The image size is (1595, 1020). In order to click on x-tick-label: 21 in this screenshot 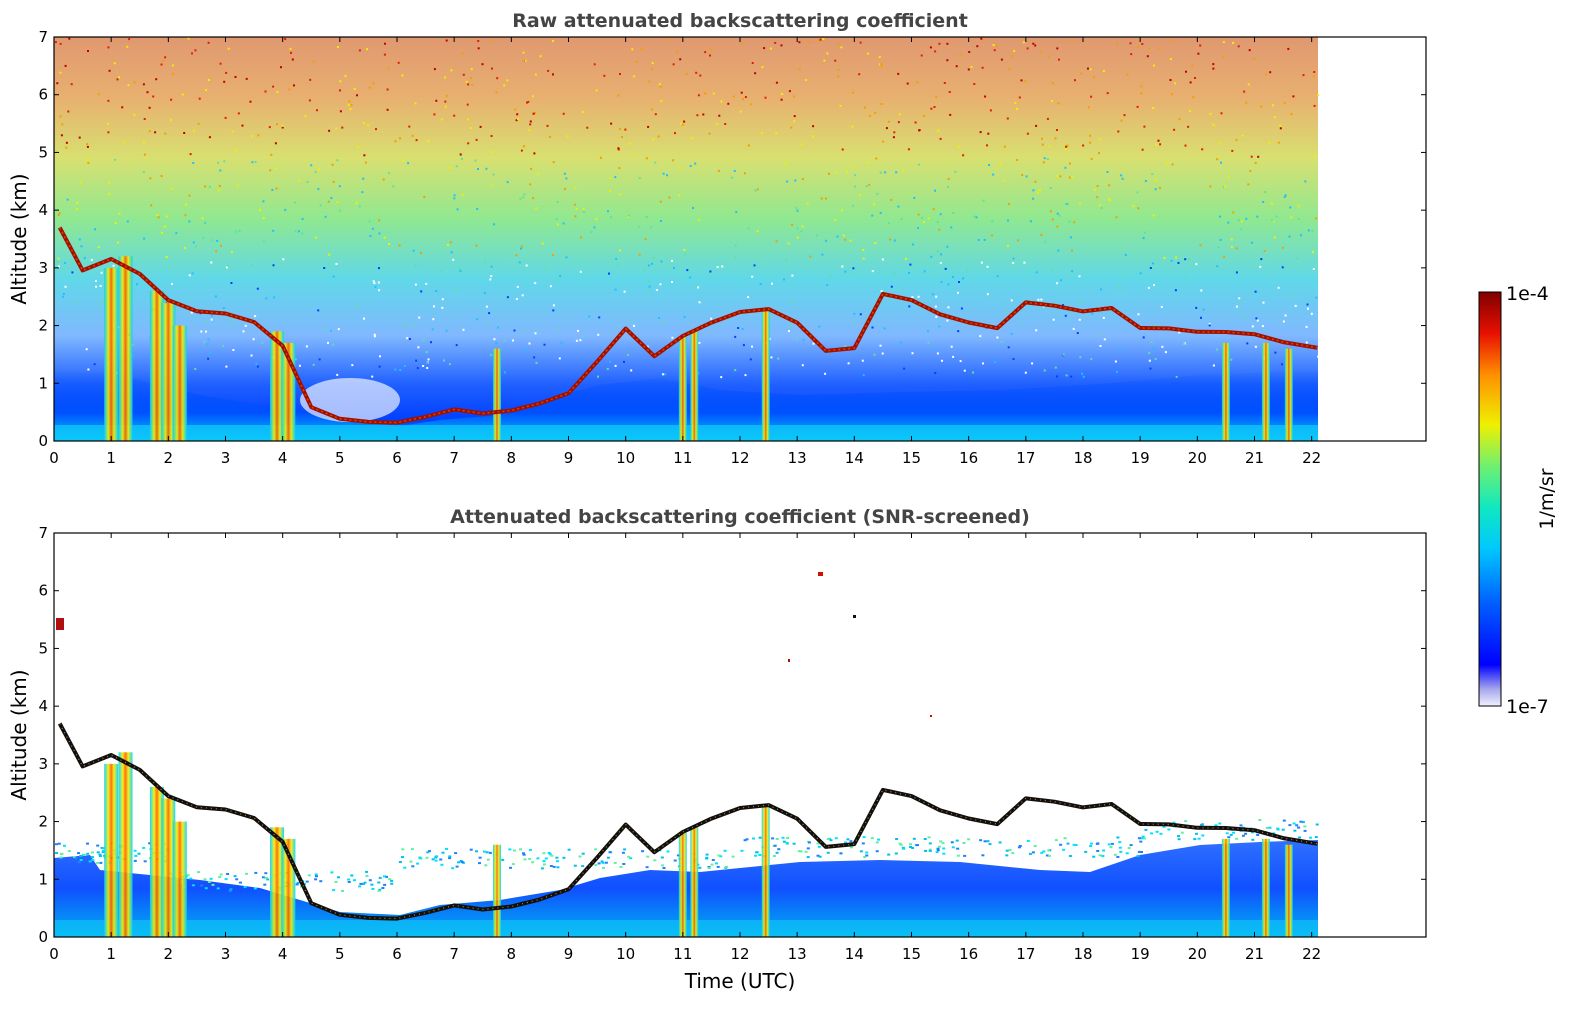, I will do `click(1254, 458)`.